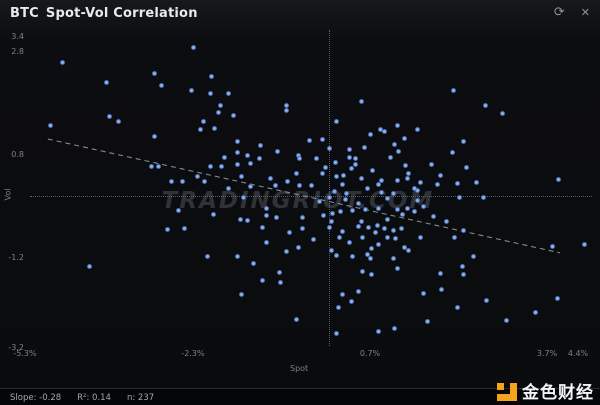 This screenshot has height=405, width=600. What do you see at coordinates (578, 353) in the screenshot?
I see `x-tick-label: 4.4%` at bounding box center [578, 353].